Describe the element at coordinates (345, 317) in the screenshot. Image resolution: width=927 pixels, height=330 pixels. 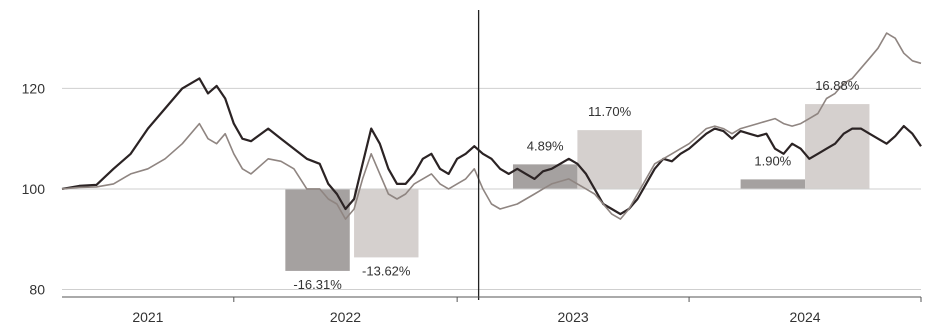
I see `x-year-label-1: 2022` at that location.